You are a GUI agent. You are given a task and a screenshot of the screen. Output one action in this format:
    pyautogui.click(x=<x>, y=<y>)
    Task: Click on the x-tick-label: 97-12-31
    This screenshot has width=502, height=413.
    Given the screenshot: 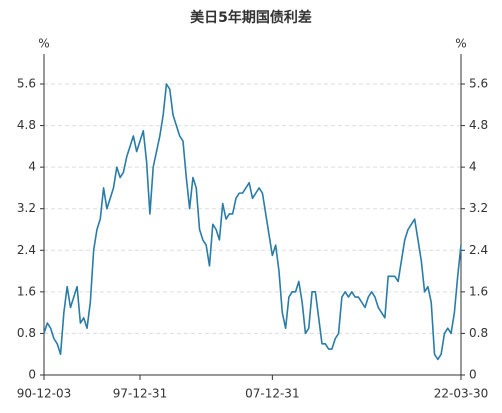 What is the action you would take?
    pyautogui.click(x=140, y=394)
    